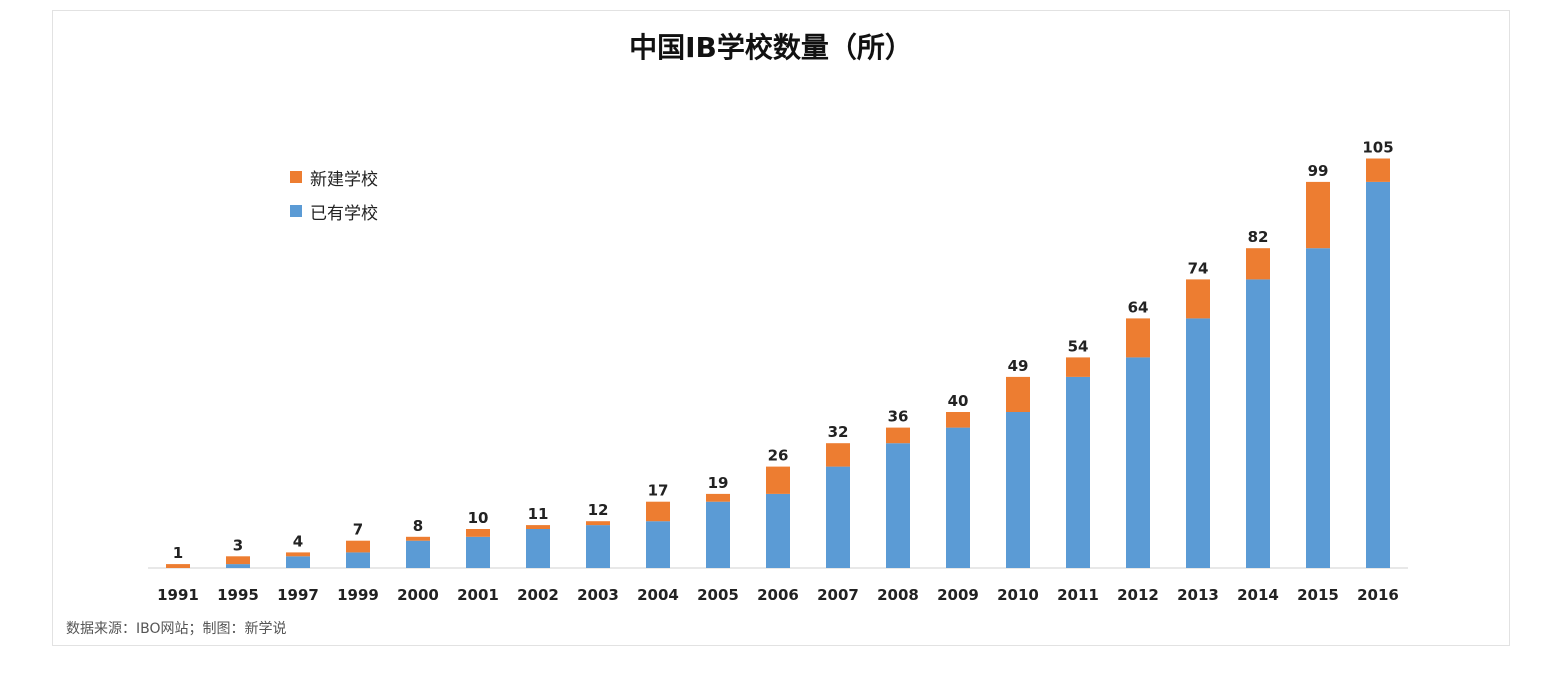 This screenshot has height=676, width=1542. I want to click on bar-new-1997, so click(298, 554).